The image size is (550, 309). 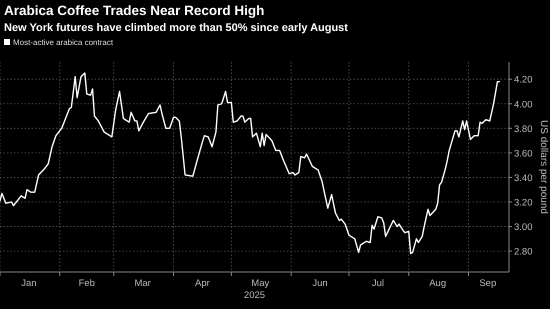 I want to click on y-tick-label: 4.00, so click(x=523, y=104).